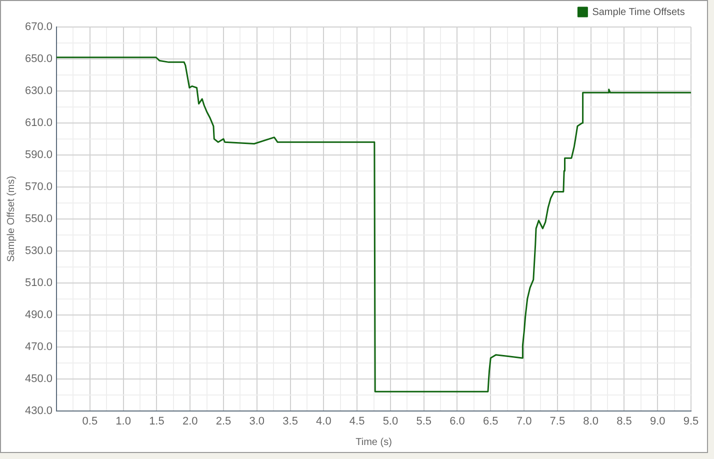 The image size is (714, 459). I want to click on y-tick-label: 650.0, so click(38, 59).